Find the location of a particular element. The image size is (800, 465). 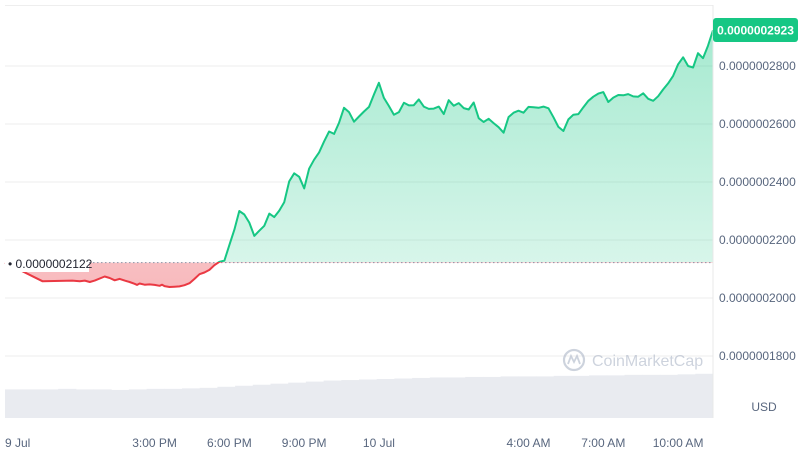

watermark: CoinMarketCap is located at coordinates (632, 360).